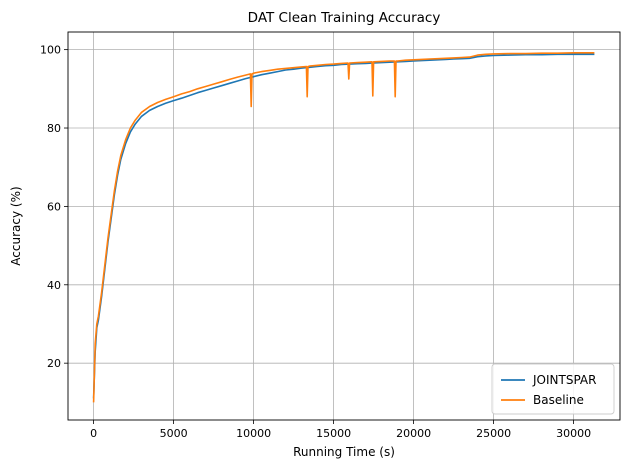 The image size is (629, 470). Describe the element at coordinates (333, 433) in the screenshot. I see `x-tick-label: 15000` at that location.